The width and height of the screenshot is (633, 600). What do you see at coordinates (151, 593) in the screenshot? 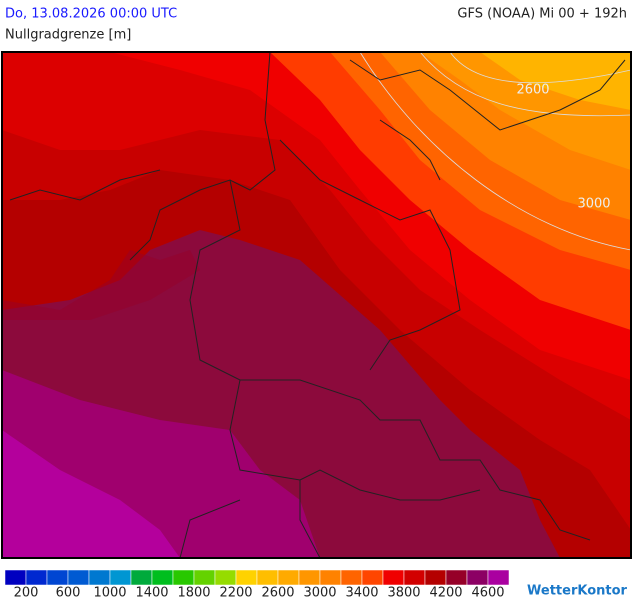
I see `legend-label: 1400` at bounding box center [151, 593].